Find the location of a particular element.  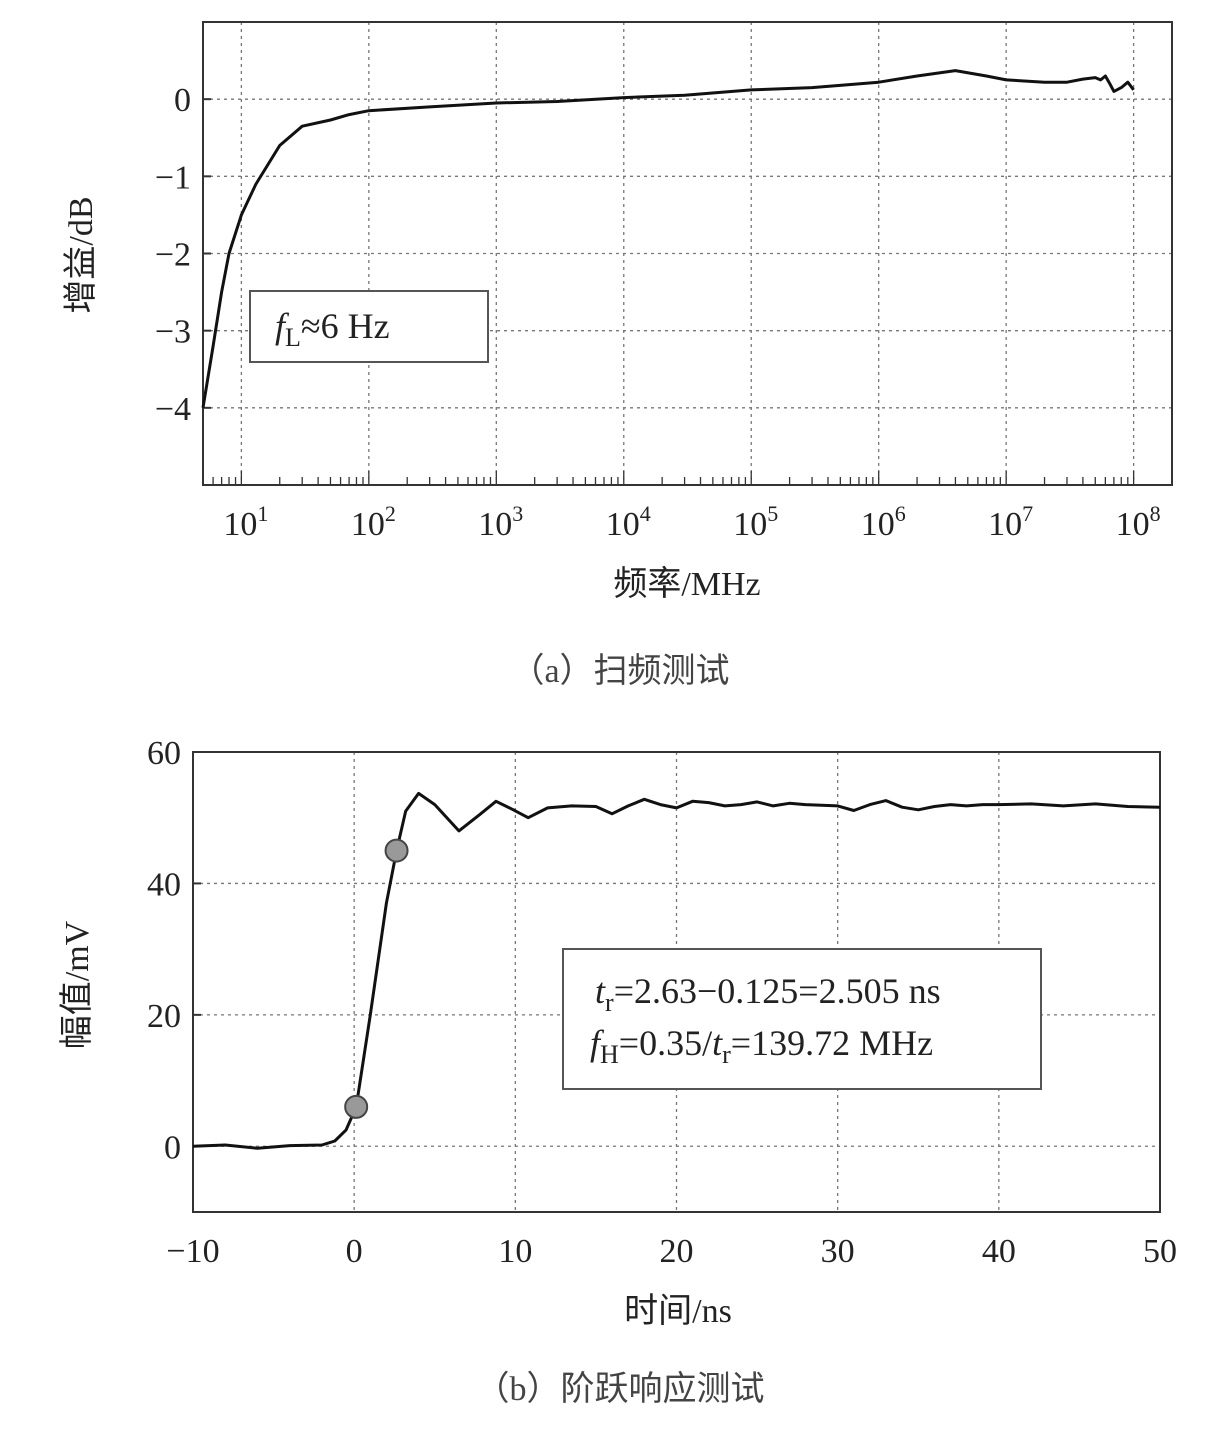

x-tick-label: 10³ is located at coordinates (500, 522).